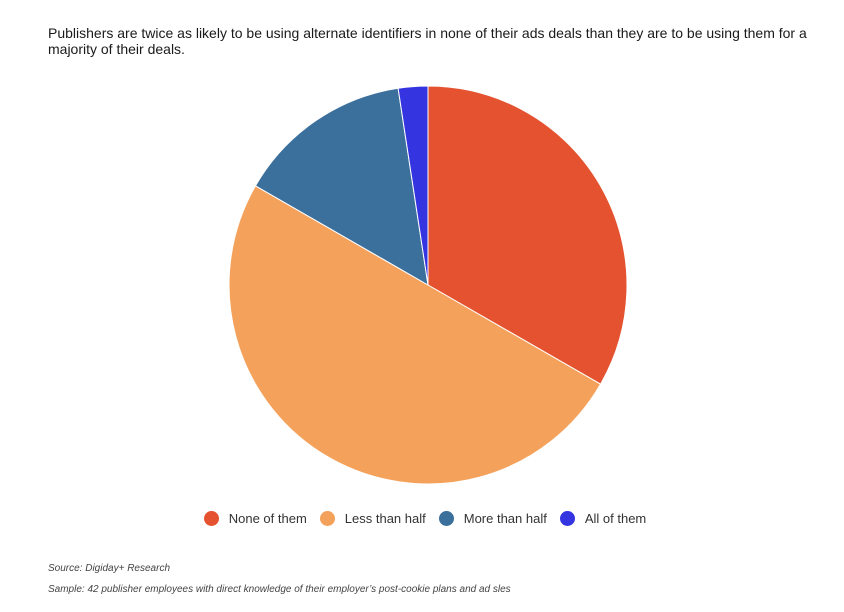 This screenshot has height=612, width=844. I want to click on legend-label-less-than-half: Less than half, so click(385, 518).